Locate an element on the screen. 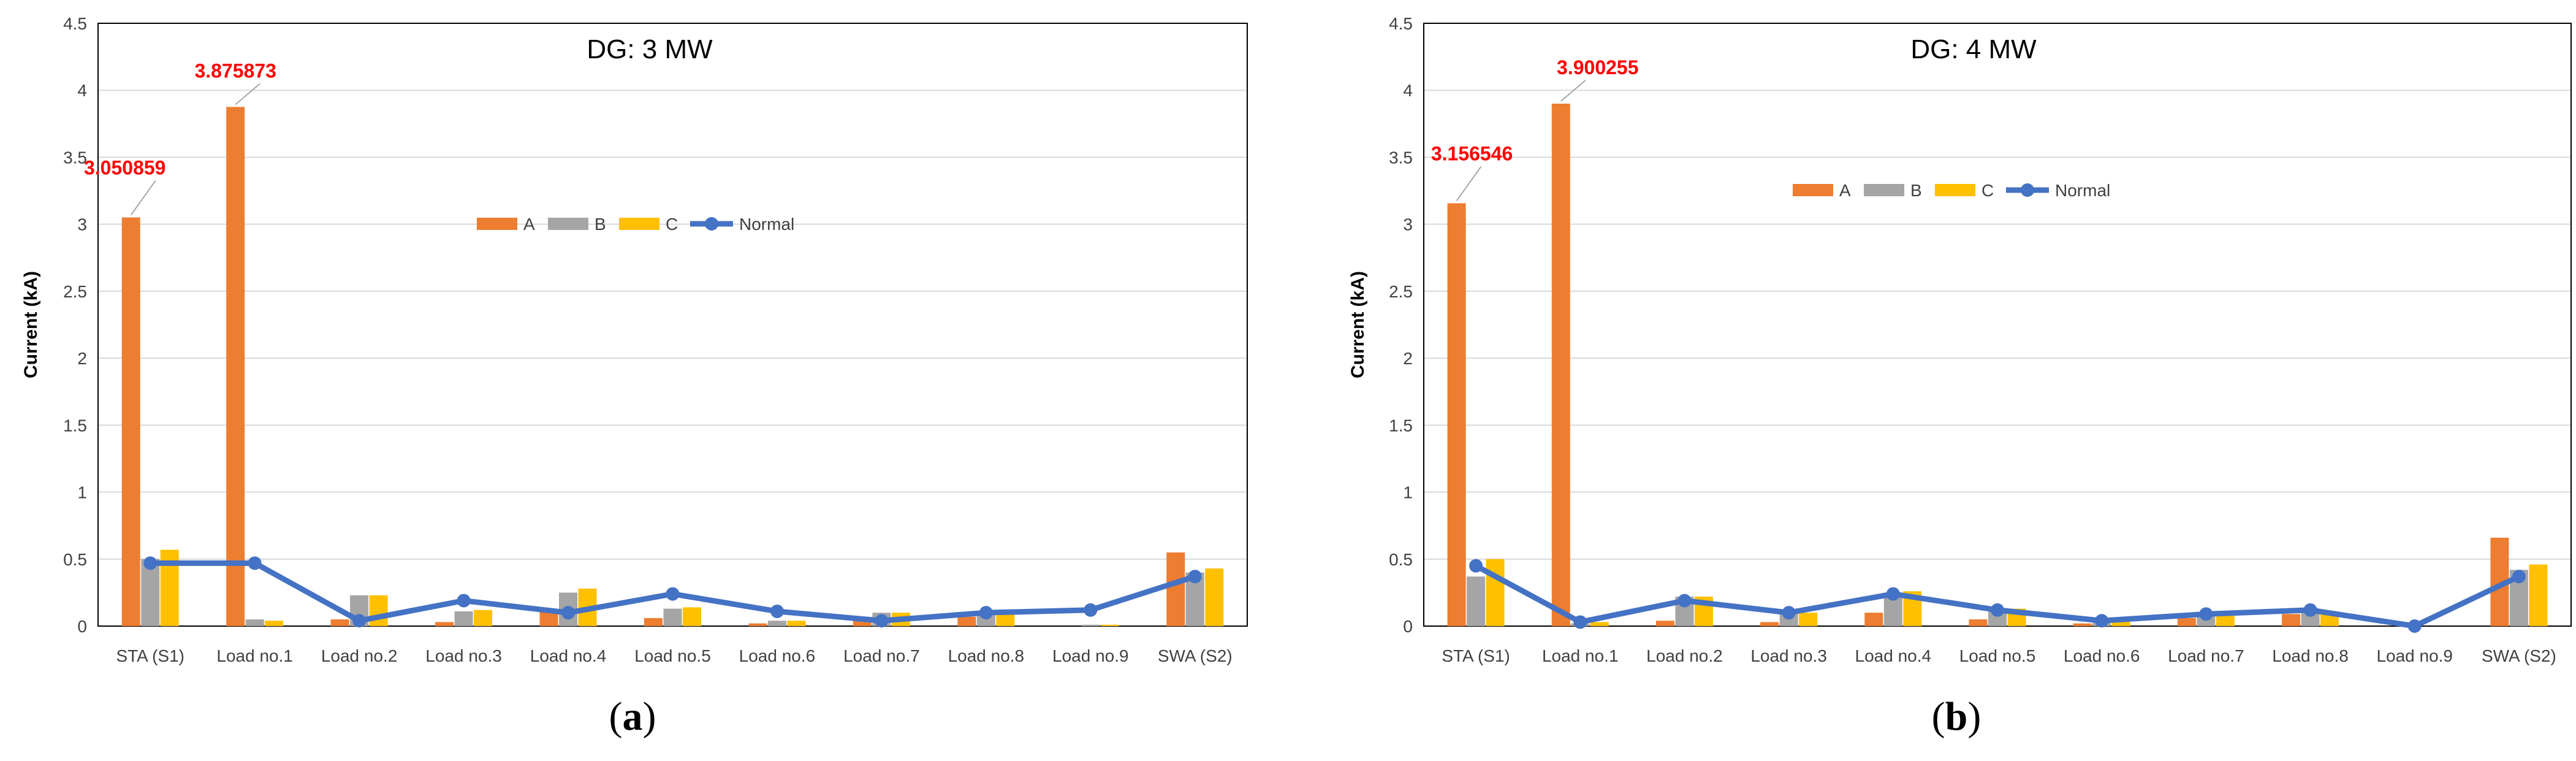  legend-swatch-c is located at coordinates (639, 224).